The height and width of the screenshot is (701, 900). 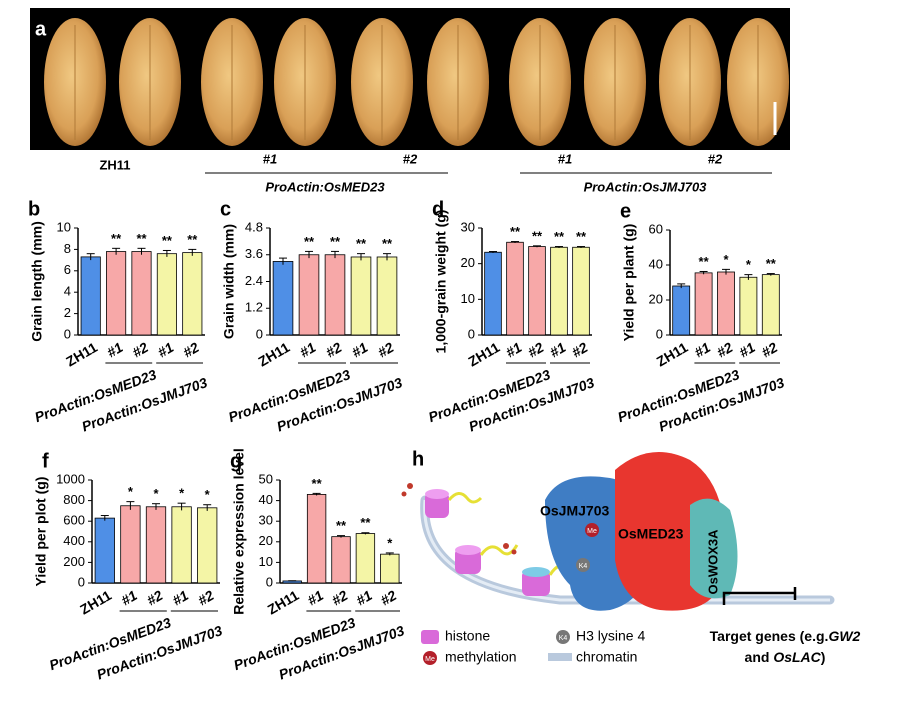 What do you see at coordinates (438, 209) in the screenshot?
I see `panel-letter: d` at bounding box center [438, 209].